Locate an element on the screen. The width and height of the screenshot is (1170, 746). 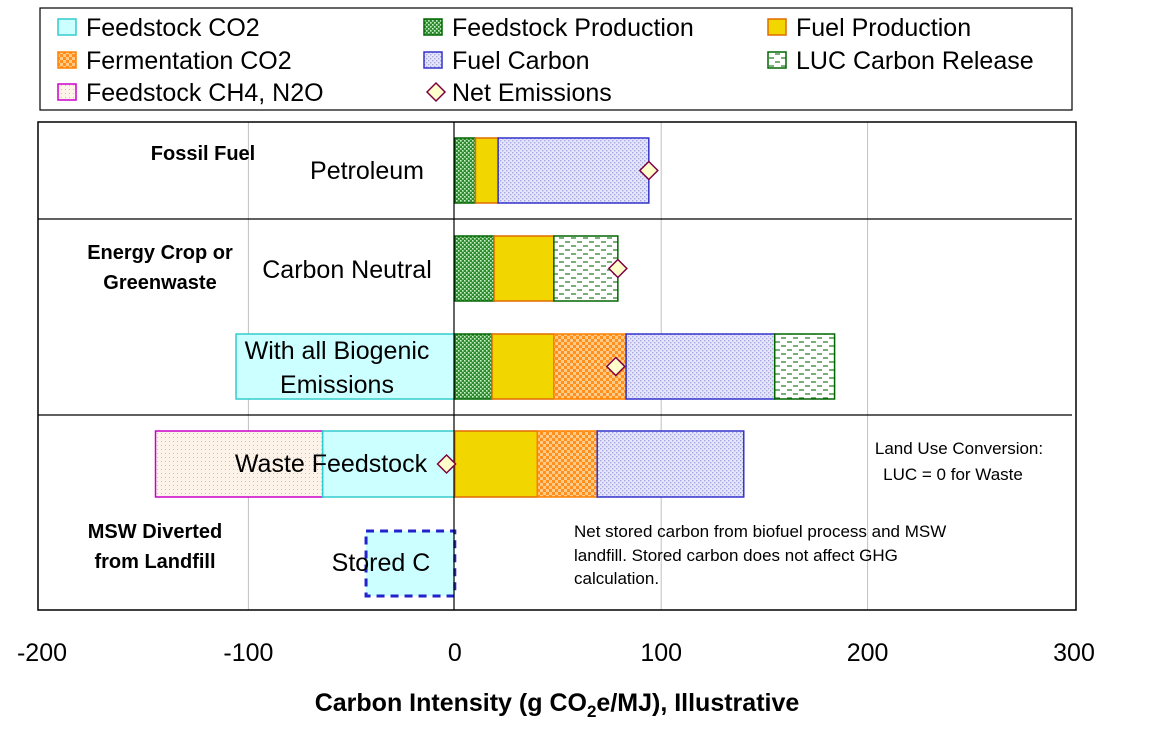
legend-label-luc-carbon-release: LUC Carbon Release is located at coordinates (915, 61).